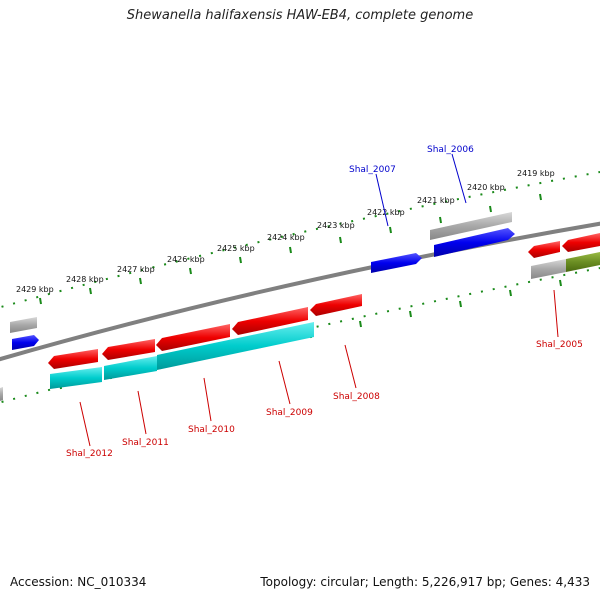 This screenshot has height=600, width=600. Describe the element at coordinates (89, 454) in the screenshot. I see `gene-label-shal-2012: Shal_2012` at that location.